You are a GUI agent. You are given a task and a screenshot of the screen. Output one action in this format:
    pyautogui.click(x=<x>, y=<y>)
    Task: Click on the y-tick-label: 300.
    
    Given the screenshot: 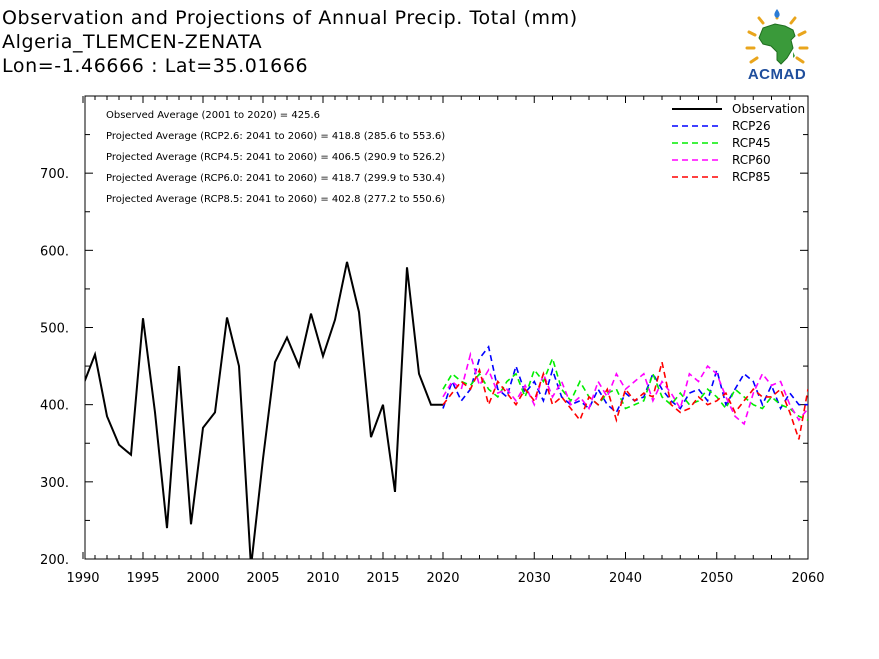 What is the action you would take?
    pyautogui.click(x=54, y=483)
    